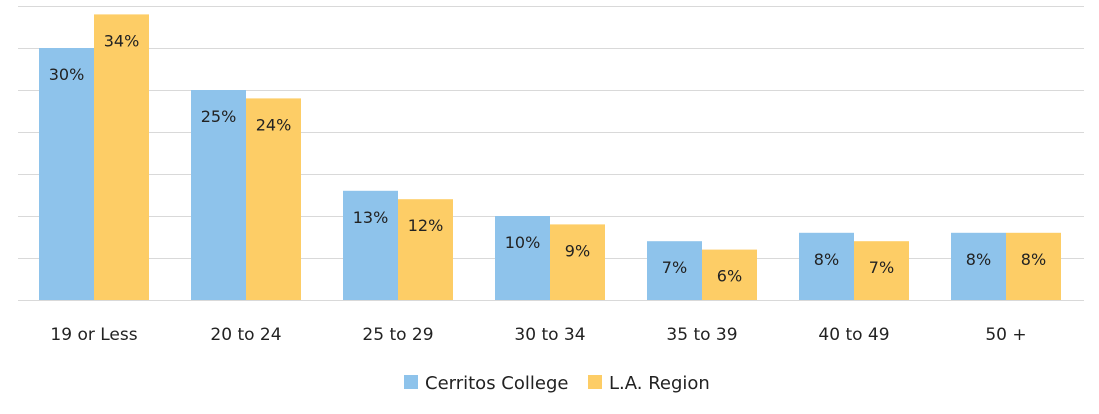  What do you see at coordinates (496, 383) in the screenshot?
I see `legend-label: Cerritos College` at bounding box center [496, 383].